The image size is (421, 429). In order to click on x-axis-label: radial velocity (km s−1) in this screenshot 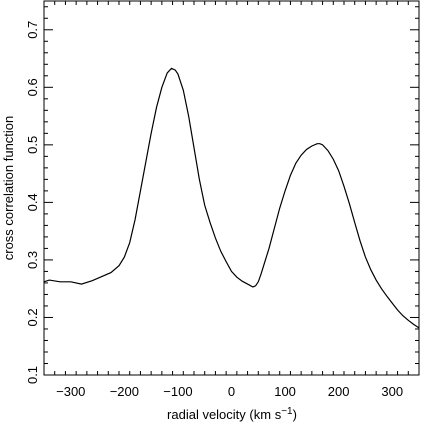, I will do `click(232, 414)`.